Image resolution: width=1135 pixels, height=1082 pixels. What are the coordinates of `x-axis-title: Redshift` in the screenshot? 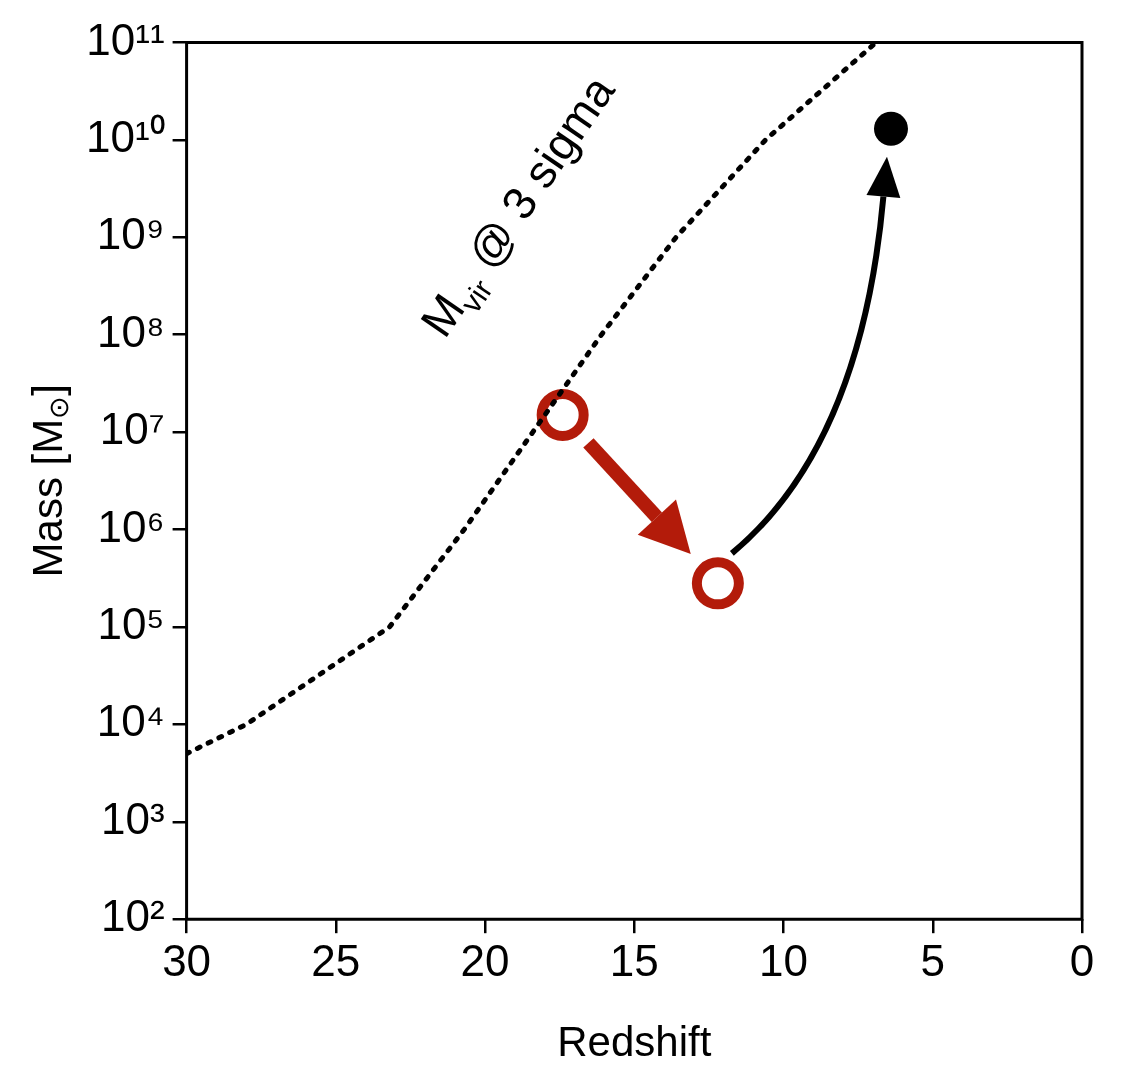 It's located at (634, 1041).